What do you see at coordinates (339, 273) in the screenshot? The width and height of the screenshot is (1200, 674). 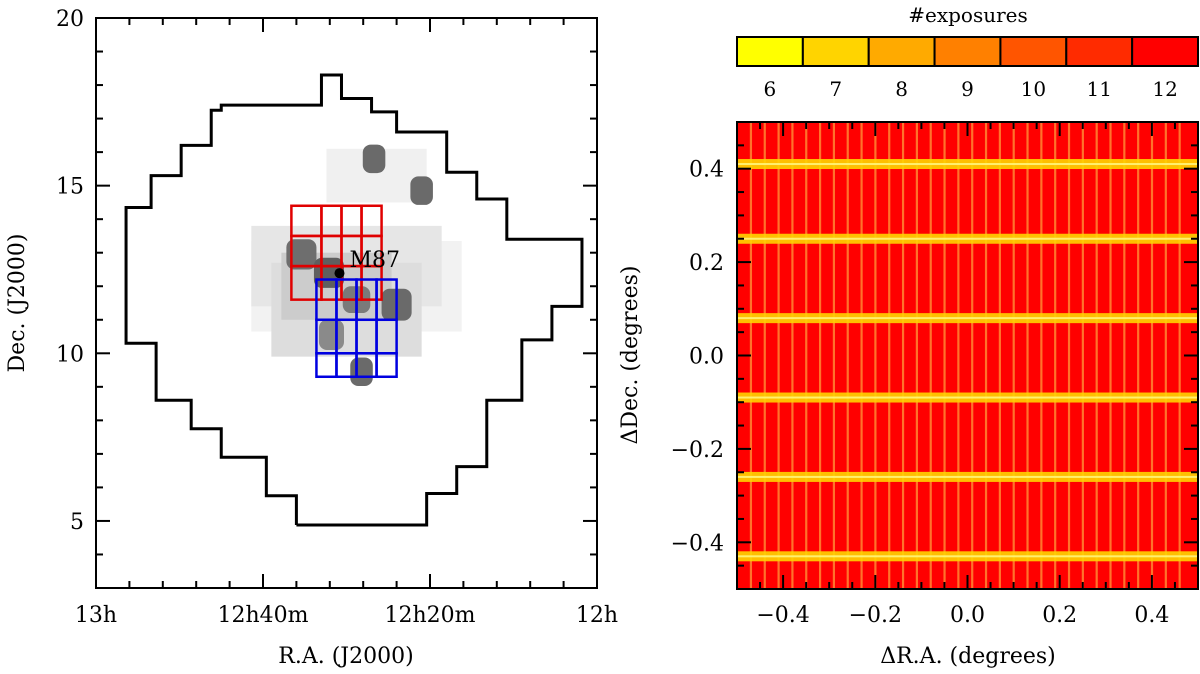 I see `m87-marker` at bounding box center [339, 273].